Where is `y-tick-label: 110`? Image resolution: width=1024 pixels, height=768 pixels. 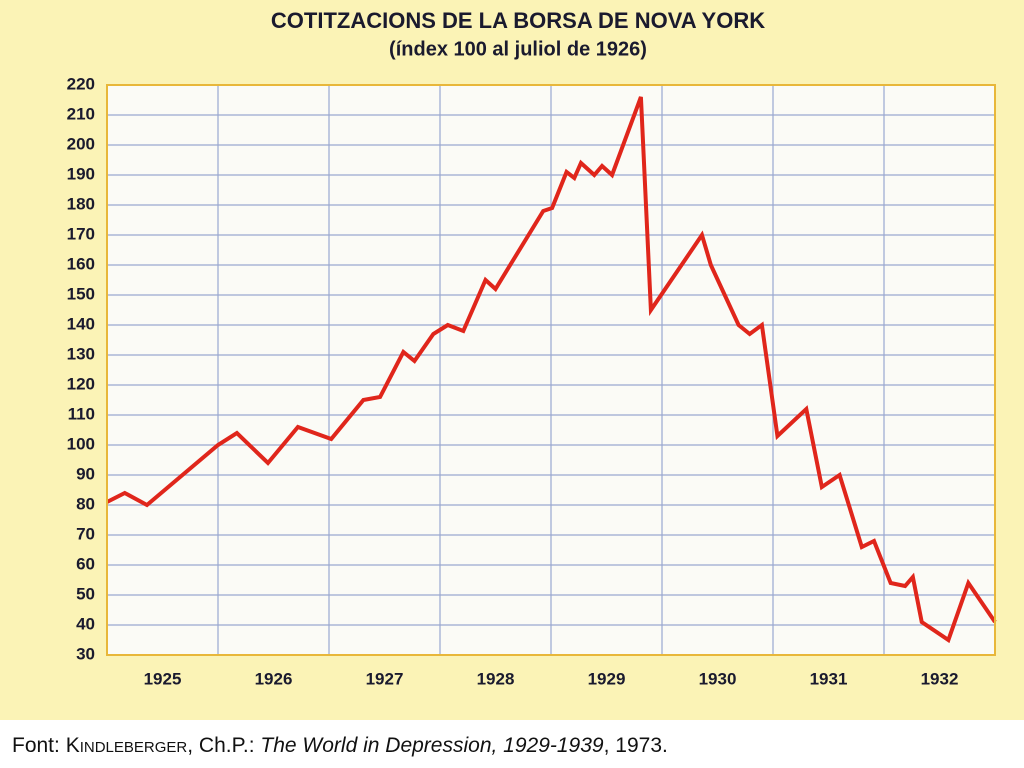
y-tick-label: 110 is located at coordinates (81, 413).